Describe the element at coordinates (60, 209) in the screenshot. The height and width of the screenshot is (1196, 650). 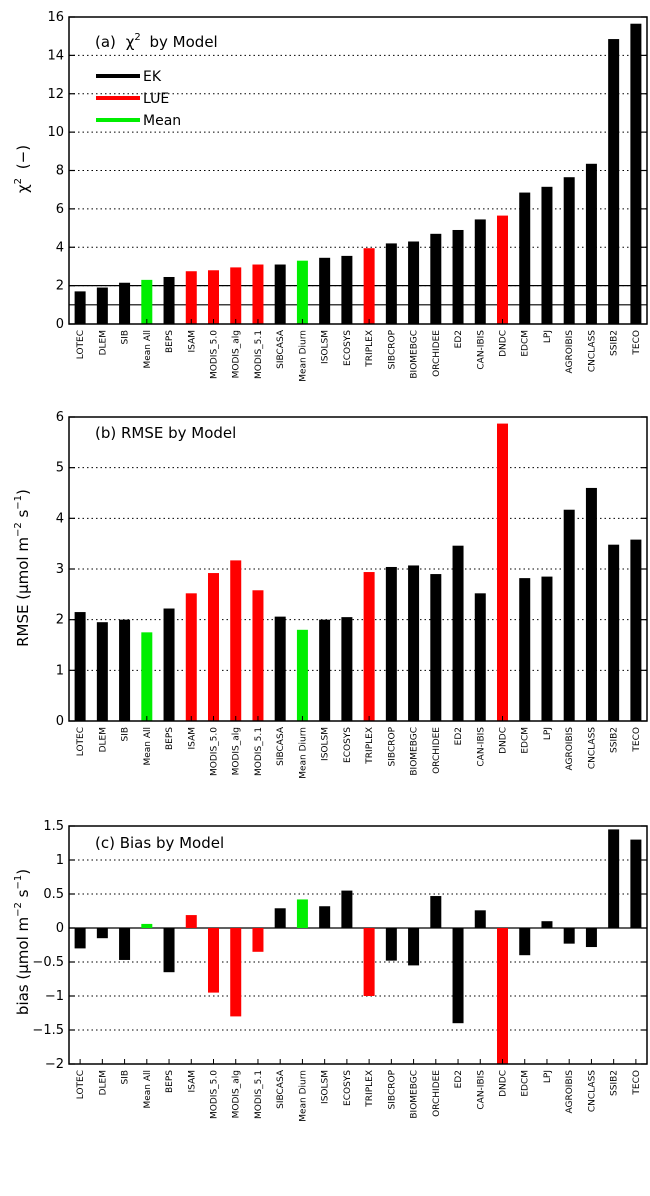
I see `y-tick-label: 6` at that location.